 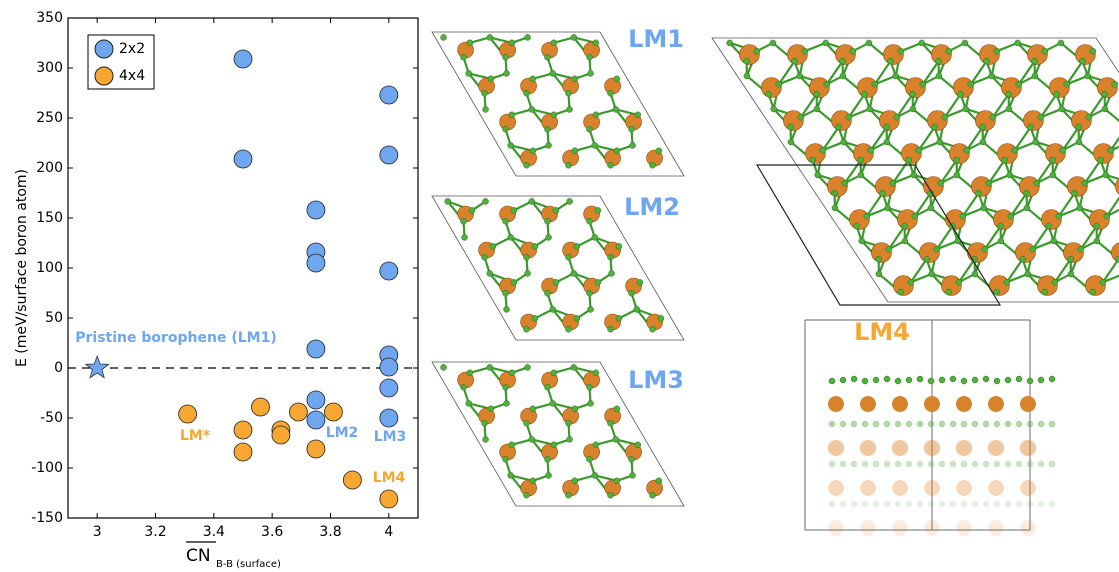 I want to click on structure-label: LM3, so click(x=656, y=380).